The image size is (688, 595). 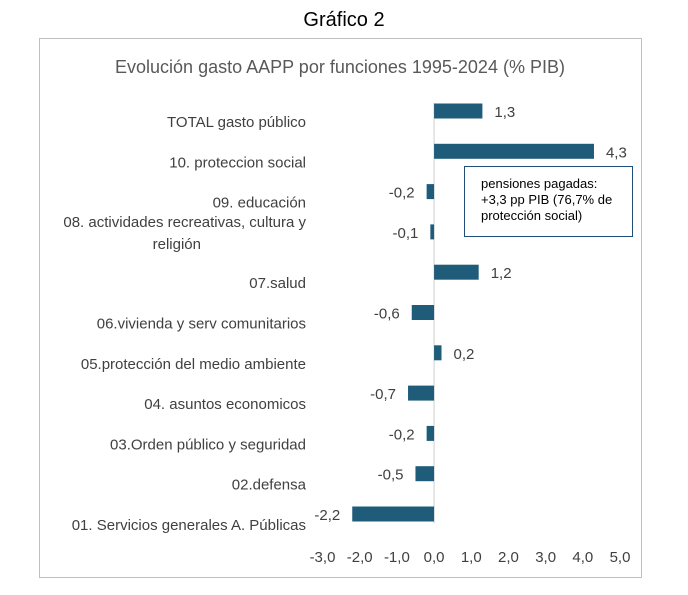 What do you see at coordinates (360, 557) in the screenshot?
I see `x-tick-label: -2,0` at bounding box center [360, 557].